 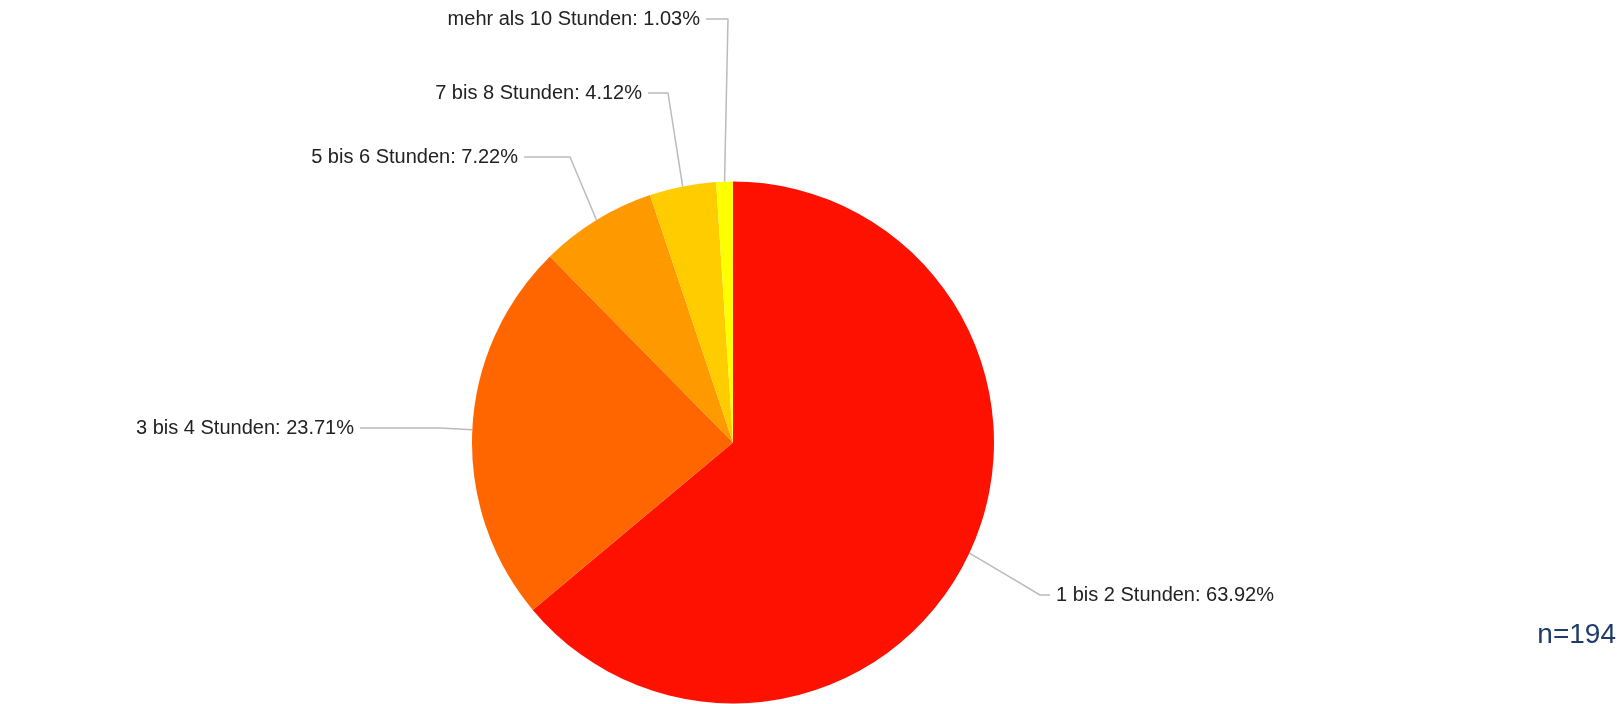 What do you see at coordinates (574, 17) in the screenshot?
I see `slice-label: mehr als 10 Stunden: 1.03%` at bounding box center [574, 17].